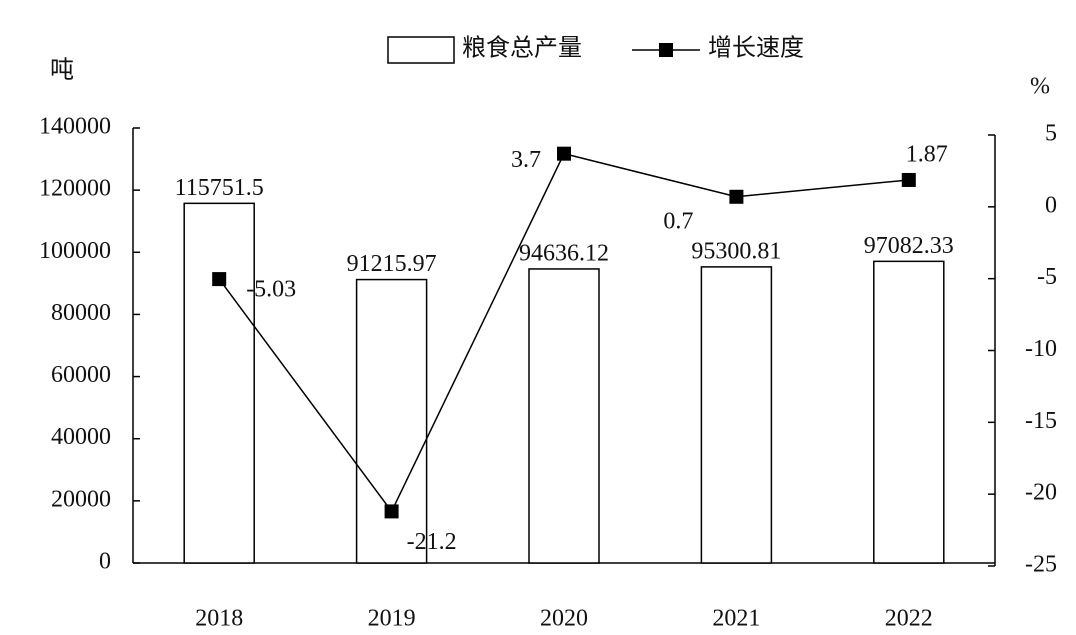  Describe the element at coordinates (1041, 421) in the screenshot. I see `y2-tick-label: -15` at that location.